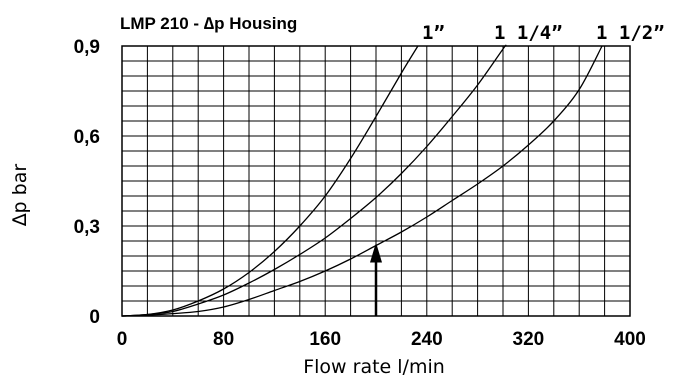  Describe the element at coordinates (122, 339) in the screenshot. I see `x-tick-label: 0` at that location.